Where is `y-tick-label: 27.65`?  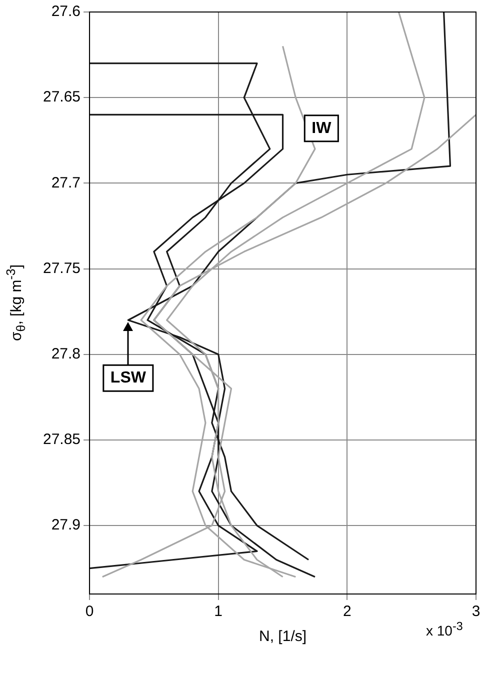
y-tick-label: 27.65 is located at coordinates (61, 97).